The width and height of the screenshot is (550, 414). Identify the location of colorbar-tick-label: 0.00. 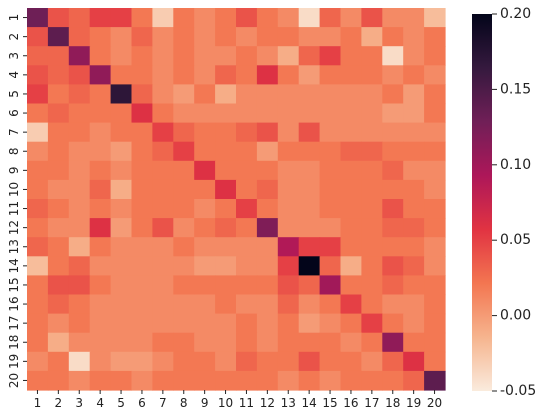
(515, 316).